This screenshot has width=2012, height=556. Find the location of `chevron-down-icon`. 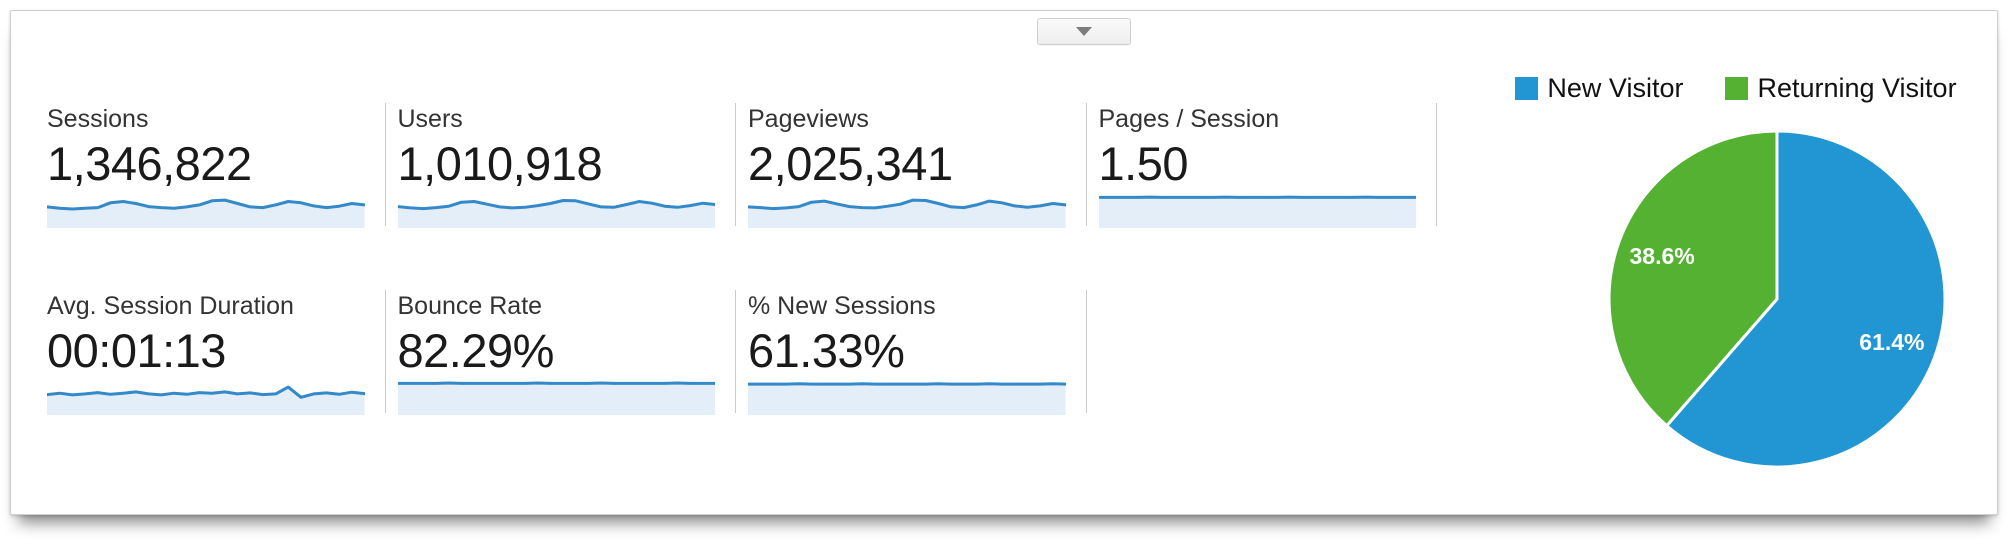

chevron-down-icon is located at coordinates (1084, 31).